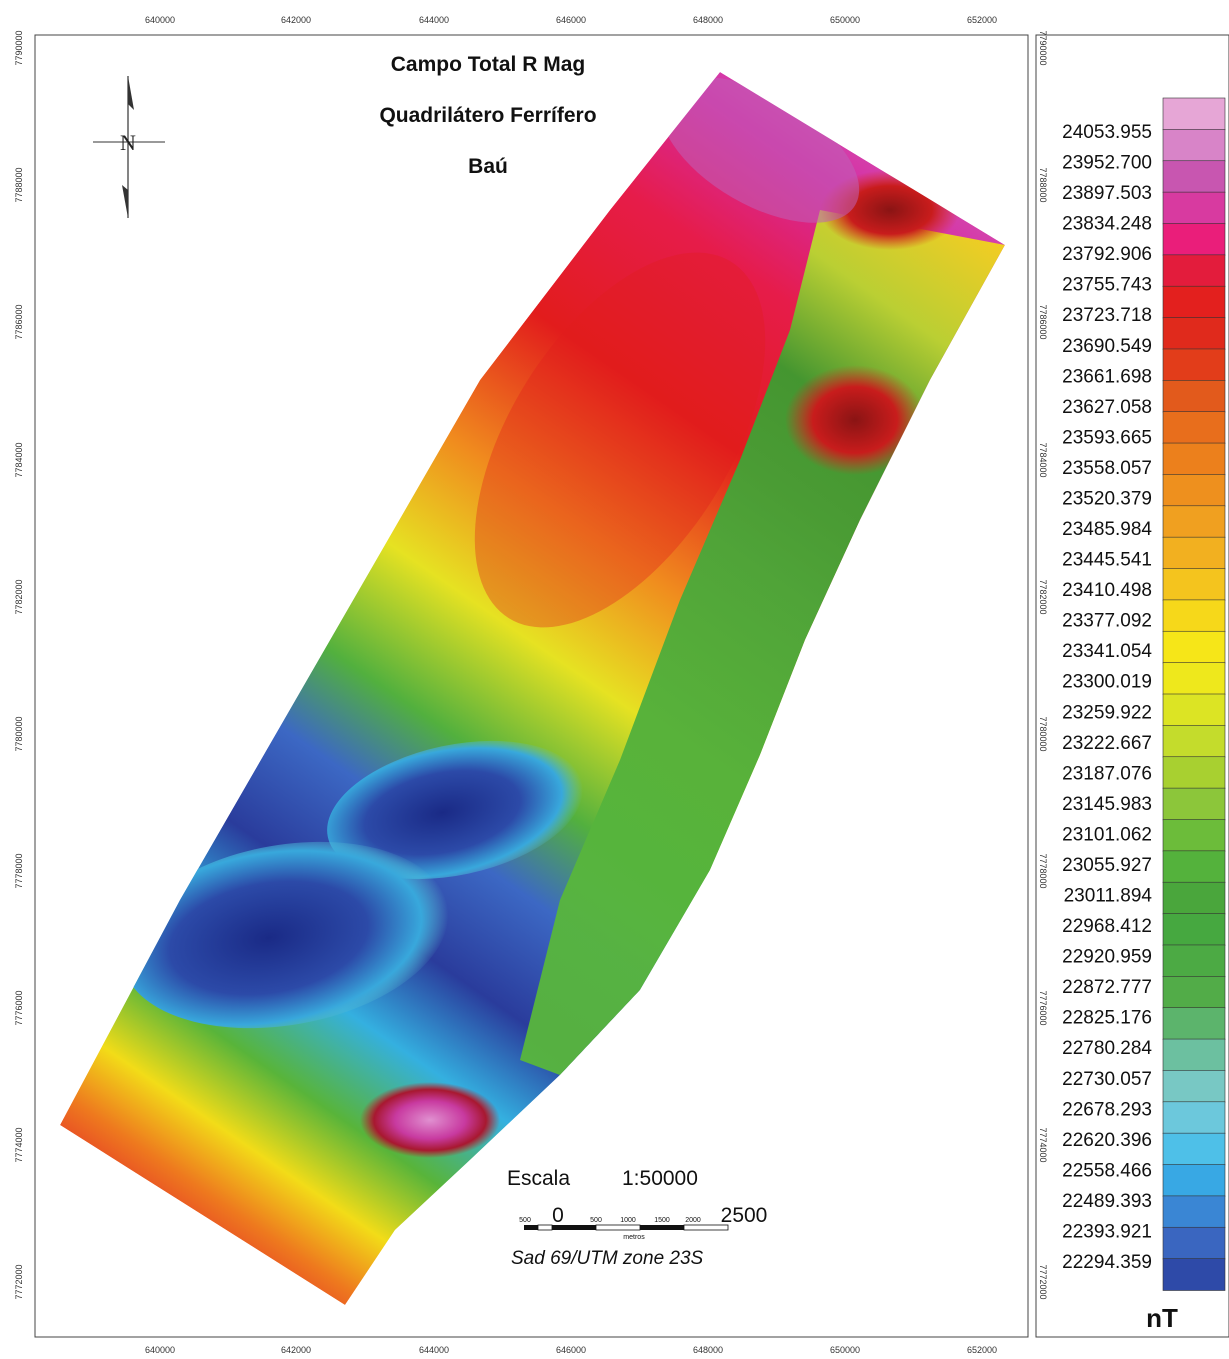  What do you see at coordinates (19, 596) in the screenshot?
I see `y-tick-left-label: 7782000` at bounding box center [19, 596].